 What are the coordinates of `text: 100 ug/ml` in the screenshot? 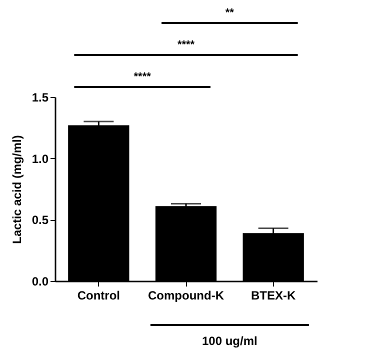 It's located at (230, 341).